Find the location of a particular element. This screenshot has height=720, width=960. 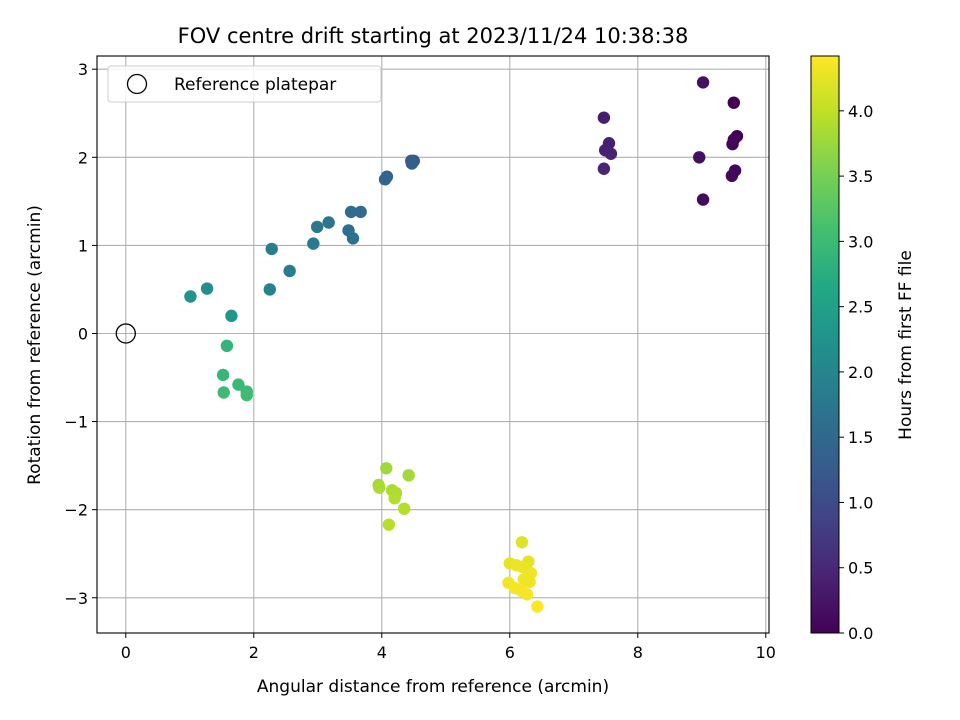

legend-box is located at coordinates (244, 84).